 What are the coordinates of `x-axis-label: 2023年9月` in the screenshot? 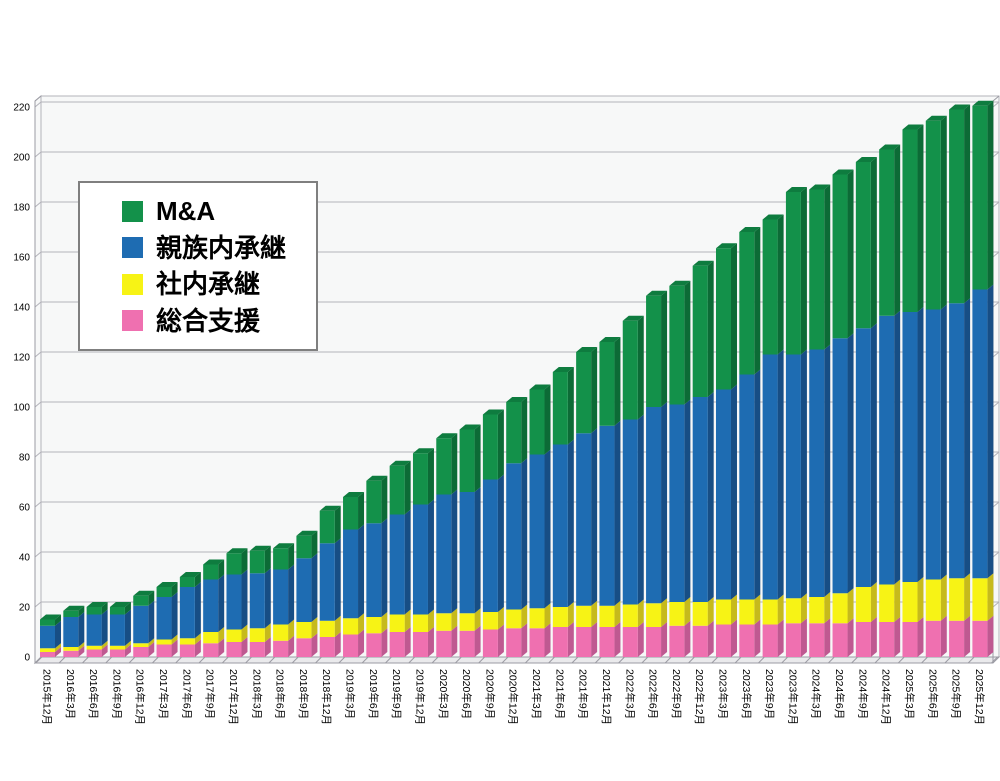 It's located at (769, 694).